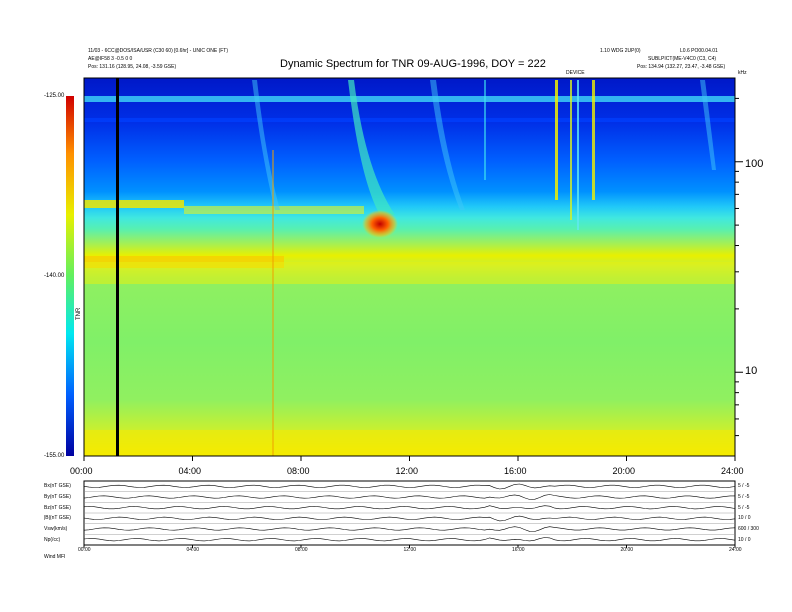  I want to click on data-gap-line, so click(117, 267).